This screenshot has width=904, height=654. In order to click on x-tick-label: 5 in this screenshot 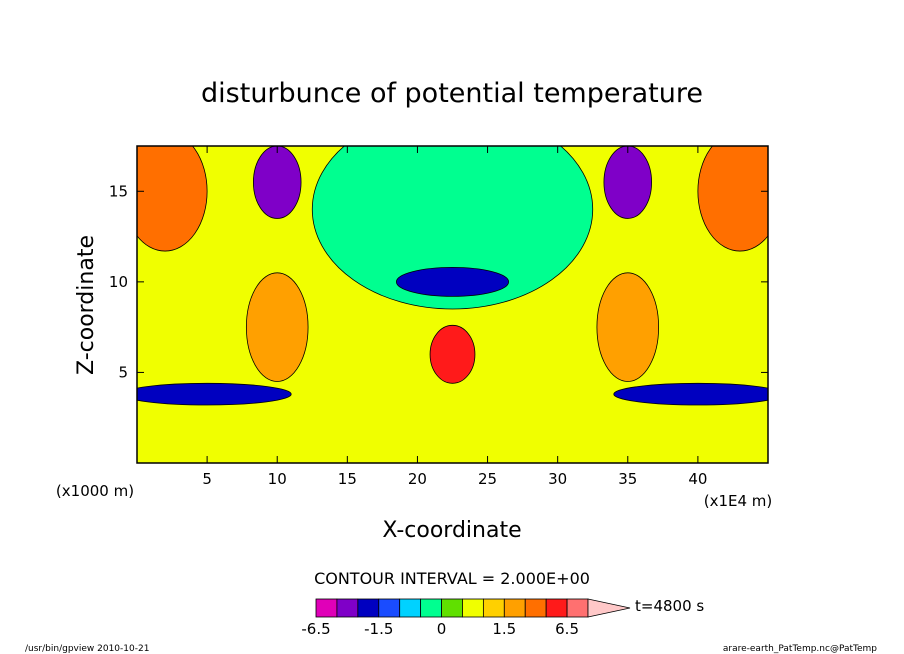, I will do `click(207, 479)`.